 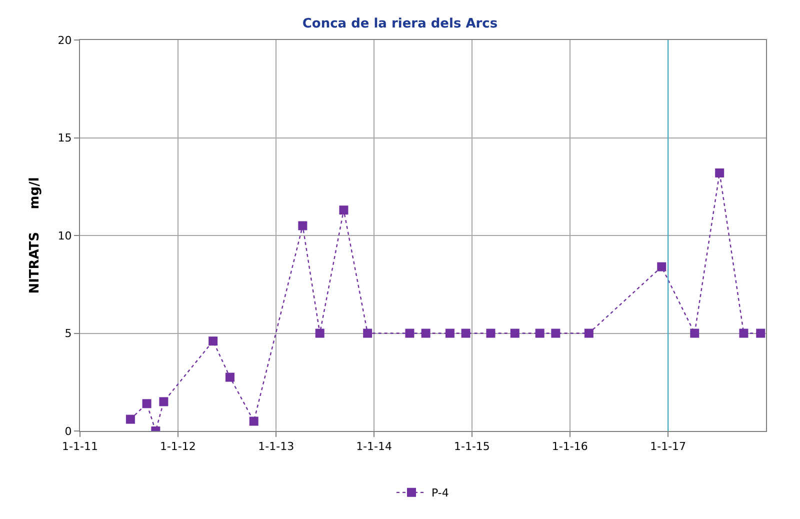 I want to click on y-tick-label: 5, so click(x=68, y=333).